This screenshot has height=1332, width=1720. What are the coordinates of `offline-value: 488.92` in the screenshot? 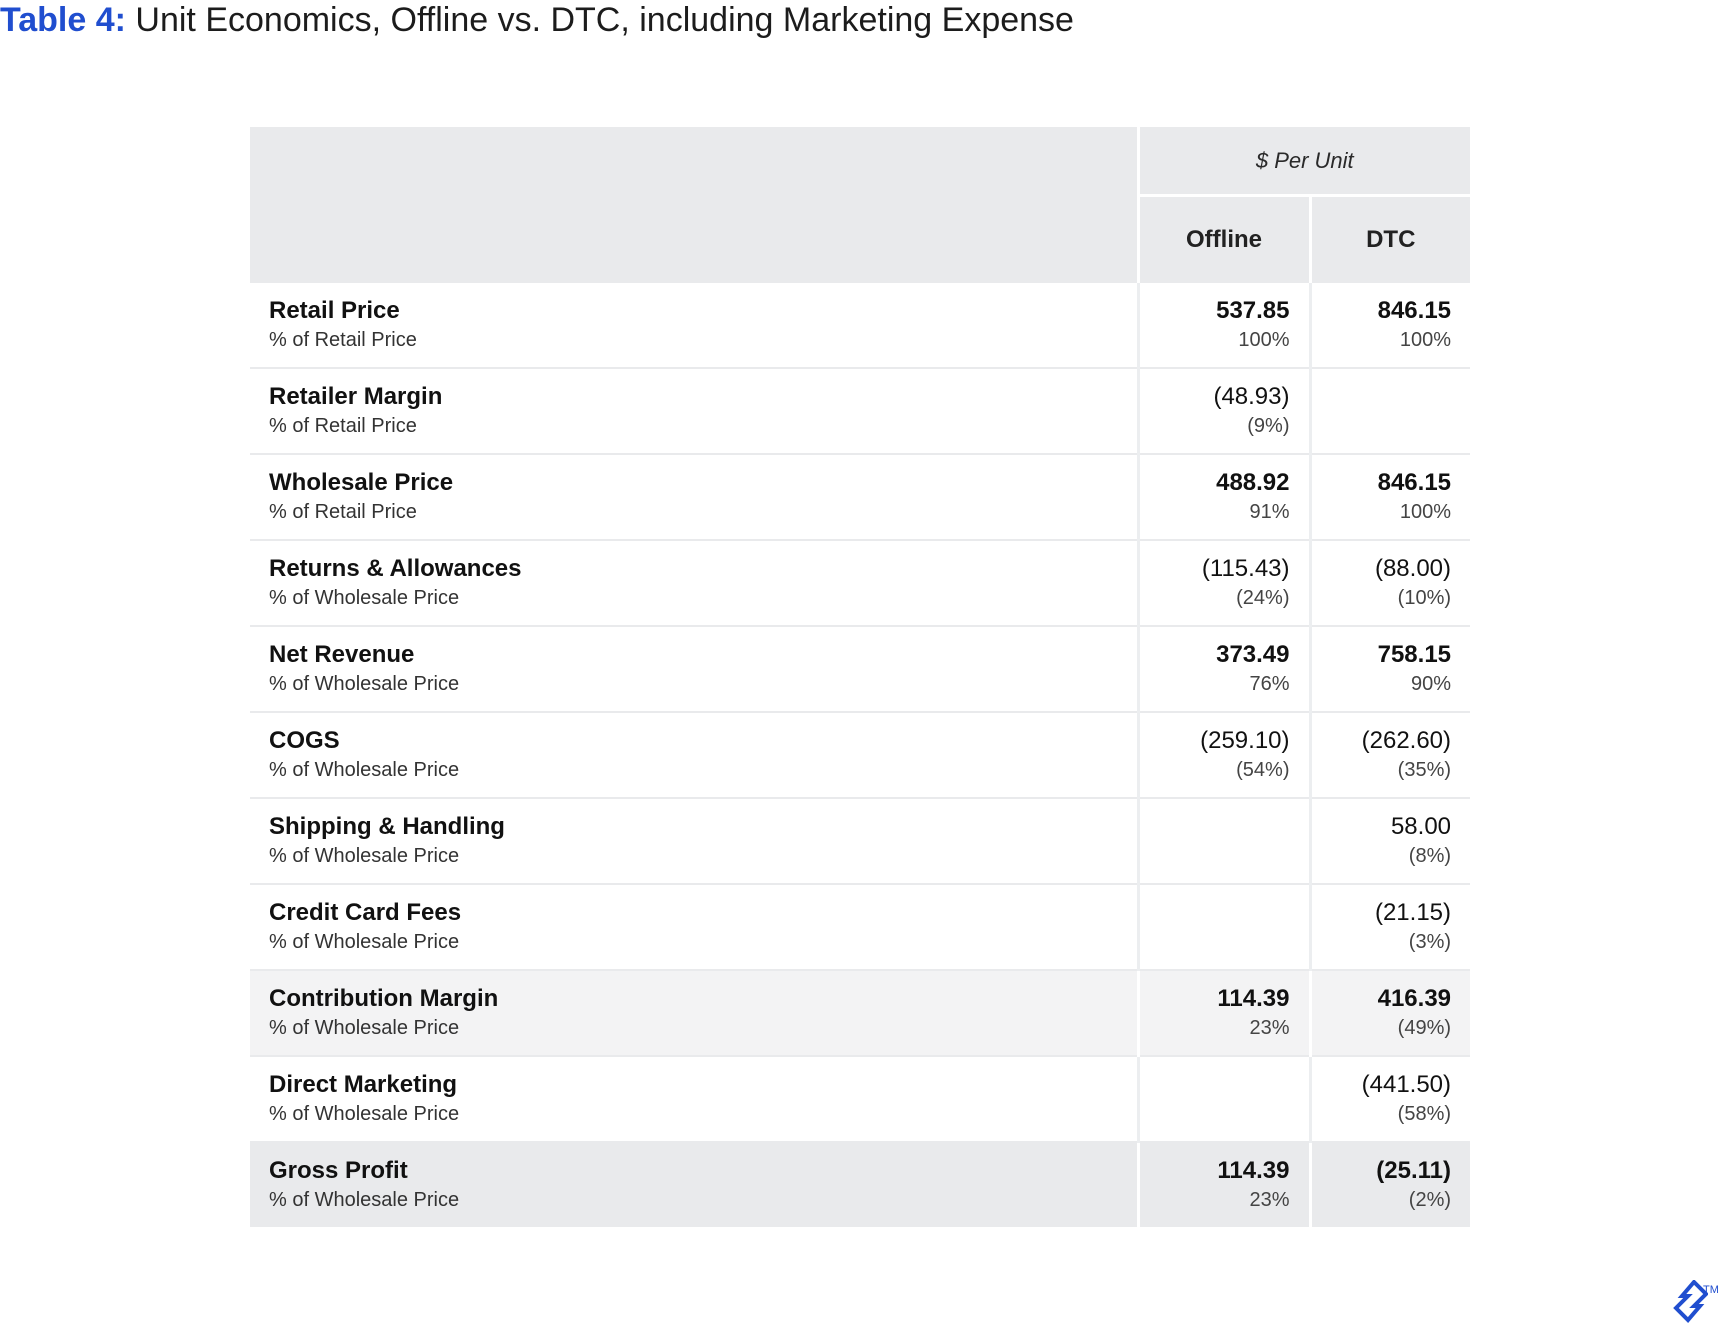 It's located at (1253, 482).